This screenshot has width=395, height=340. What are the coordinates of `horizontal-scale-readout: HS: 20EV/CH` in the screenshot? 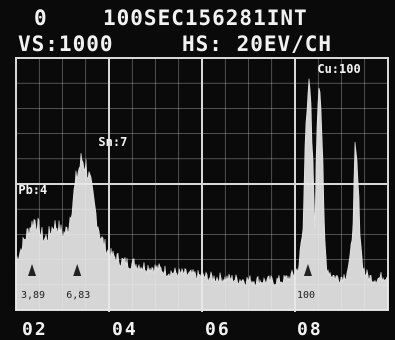 It's located at (257, 44).